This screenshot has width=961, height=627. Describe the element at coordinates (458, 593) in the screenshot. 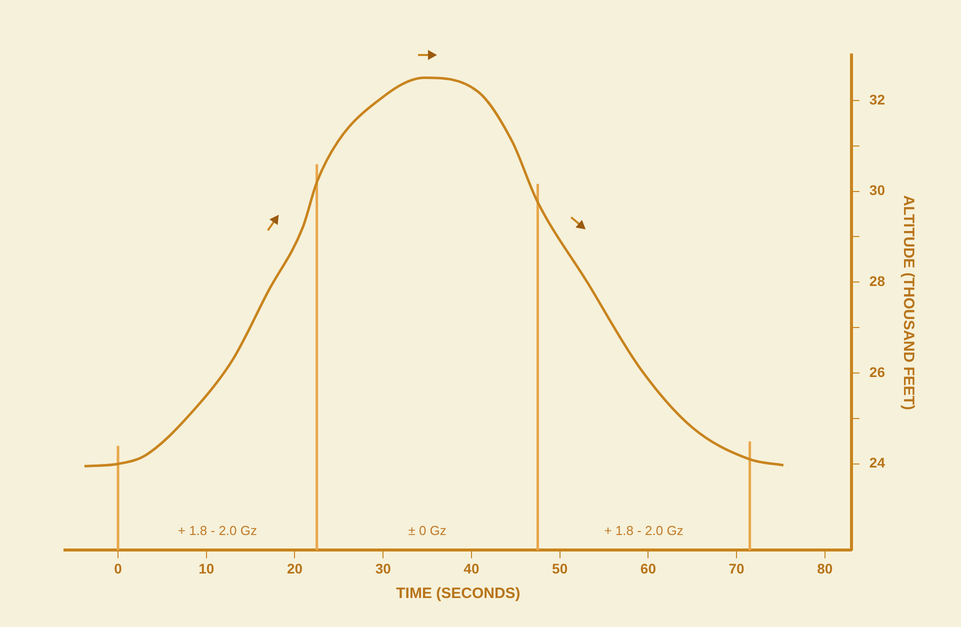

I see `x-axis-title: TIME (SECONDS)` at that location.